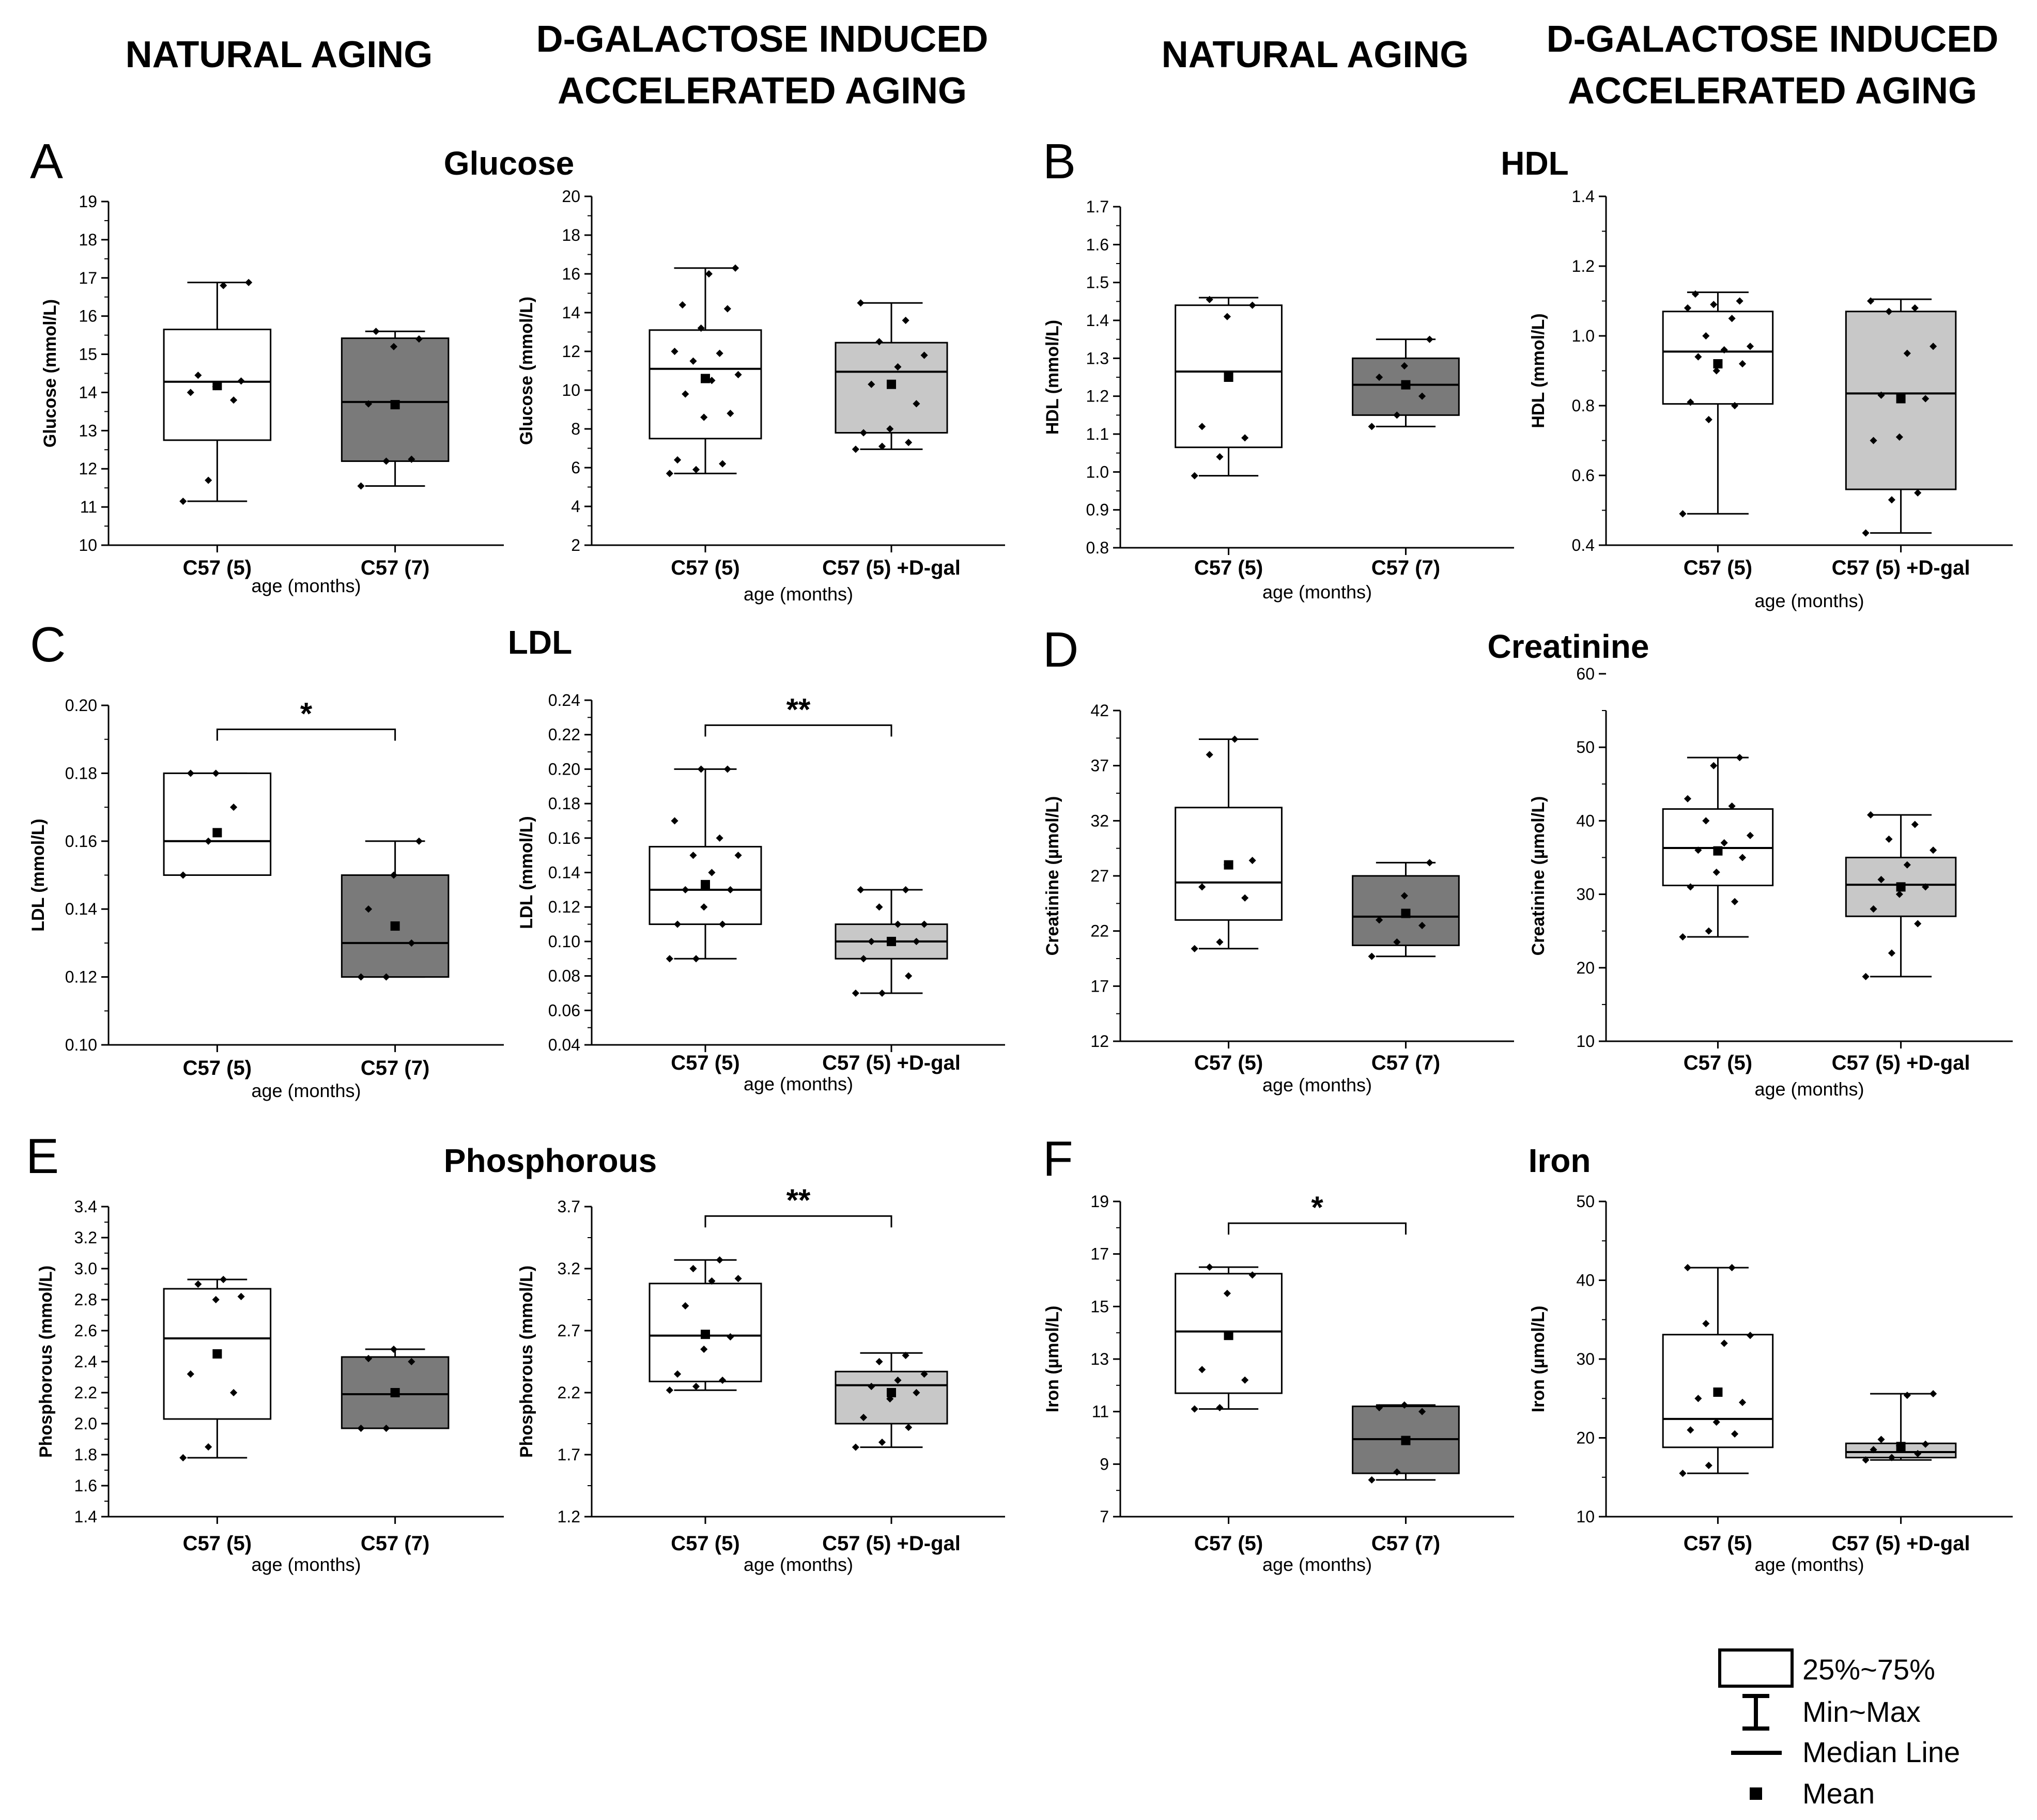  Describe the element at coordinates (86, 1299) in the screenshot. I see `y-tick-label: 2.8` at that location.